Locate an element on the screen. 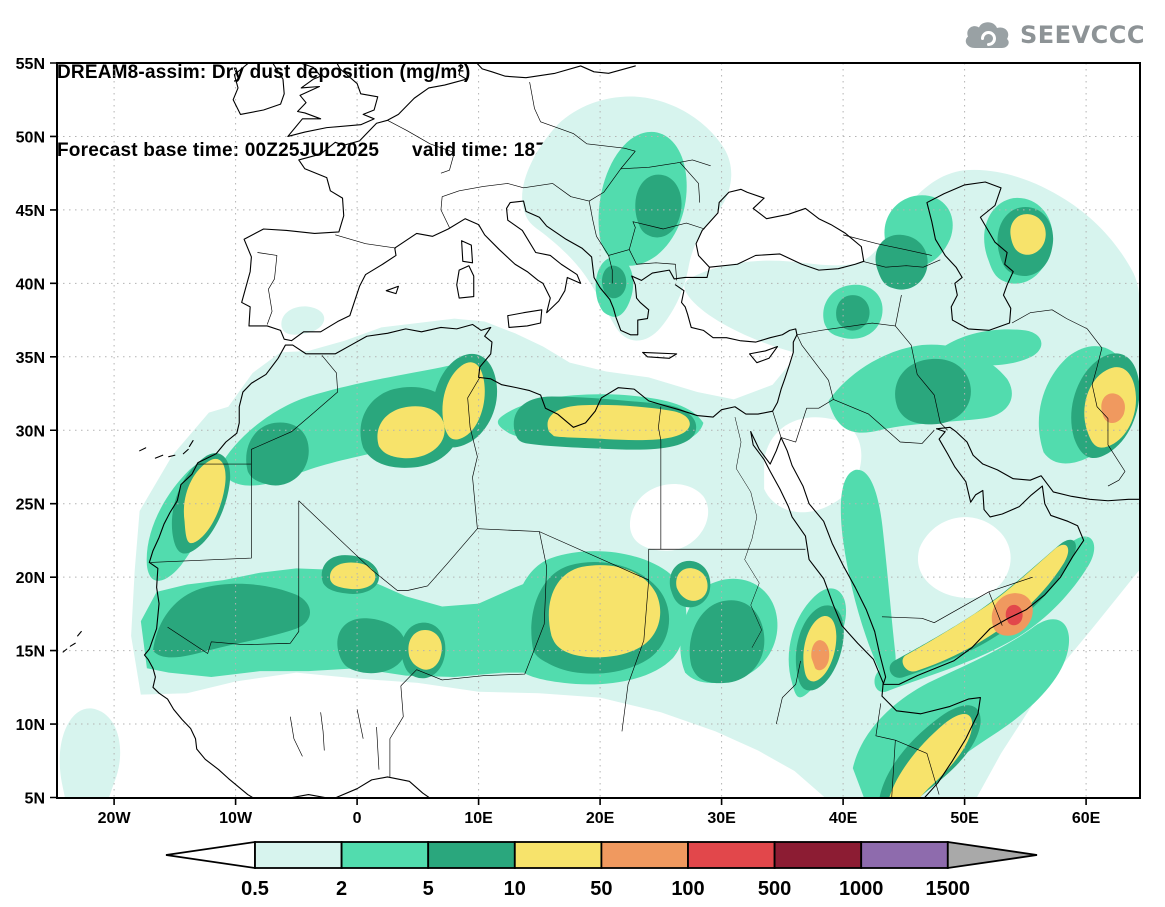 The height and width of the screenshot is (907, 1165). colorbar-over-arrow is located at coordinates (992, 855).